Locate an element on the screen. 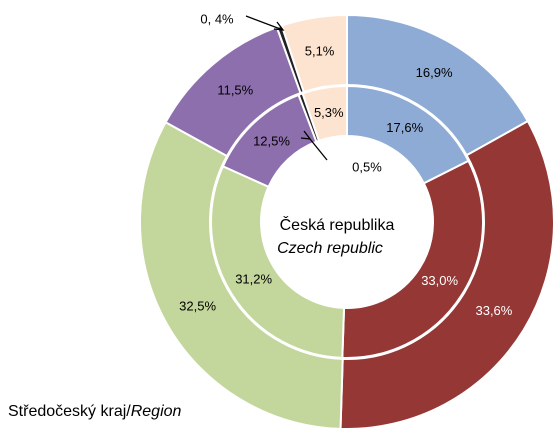 This screenshot has height=428, width=554. data-label: 17,6% is located at coordinates (404, 127).